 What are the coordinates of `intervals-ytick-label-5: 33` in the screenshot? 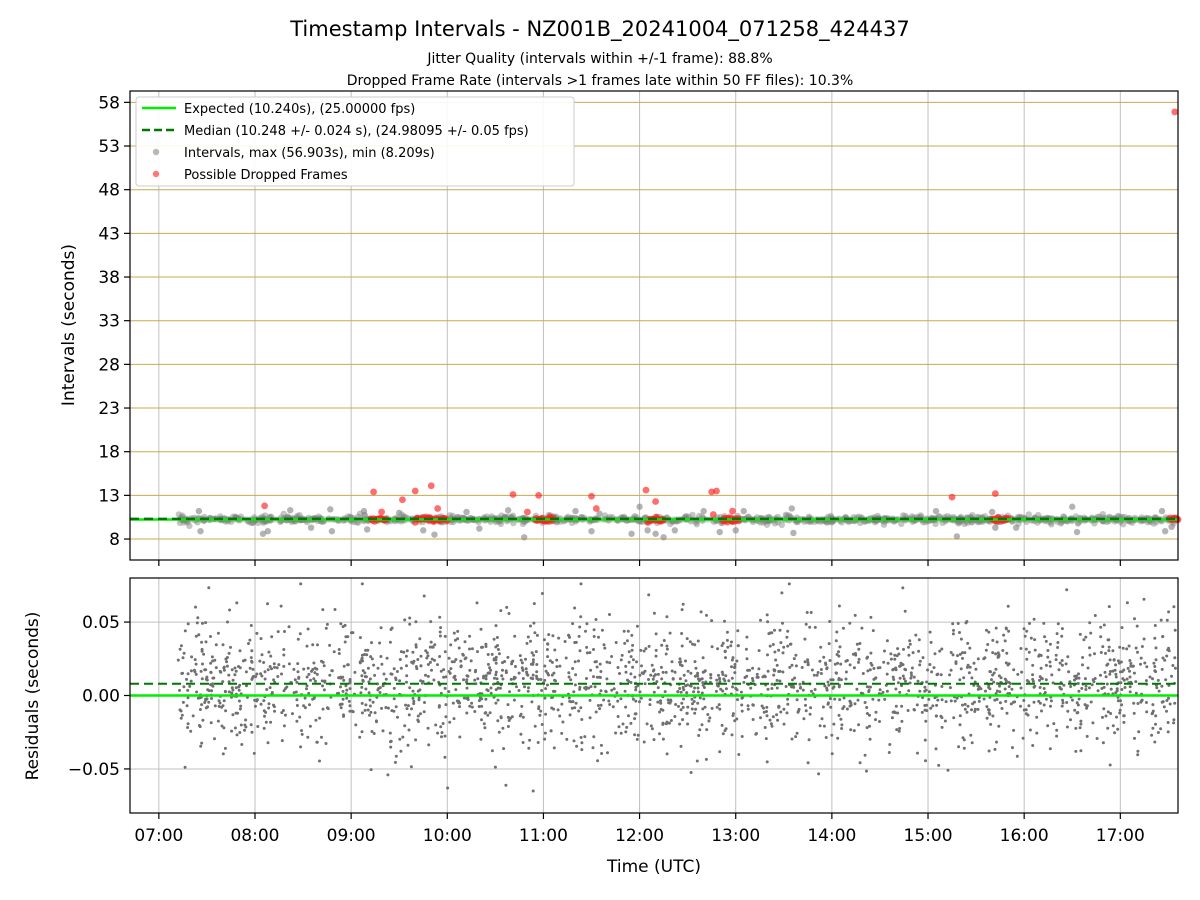 It's located at (109, 322).